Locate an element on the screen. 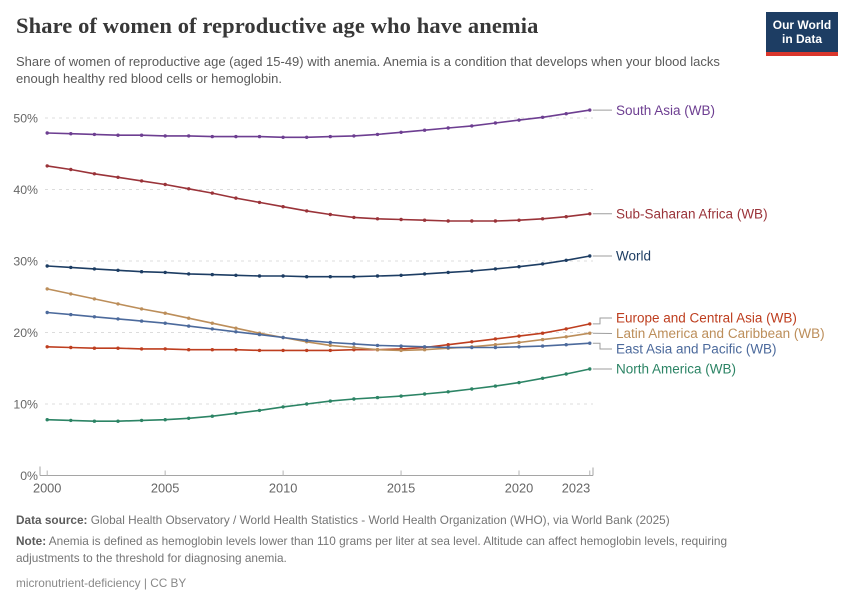  series-north-america-wb is located at coordinates (318, 395).